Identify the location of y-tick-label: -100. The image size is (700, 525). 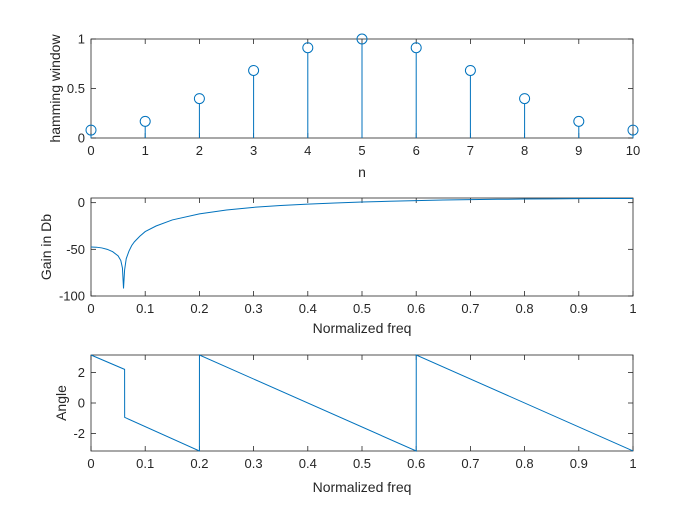
(72, 296).